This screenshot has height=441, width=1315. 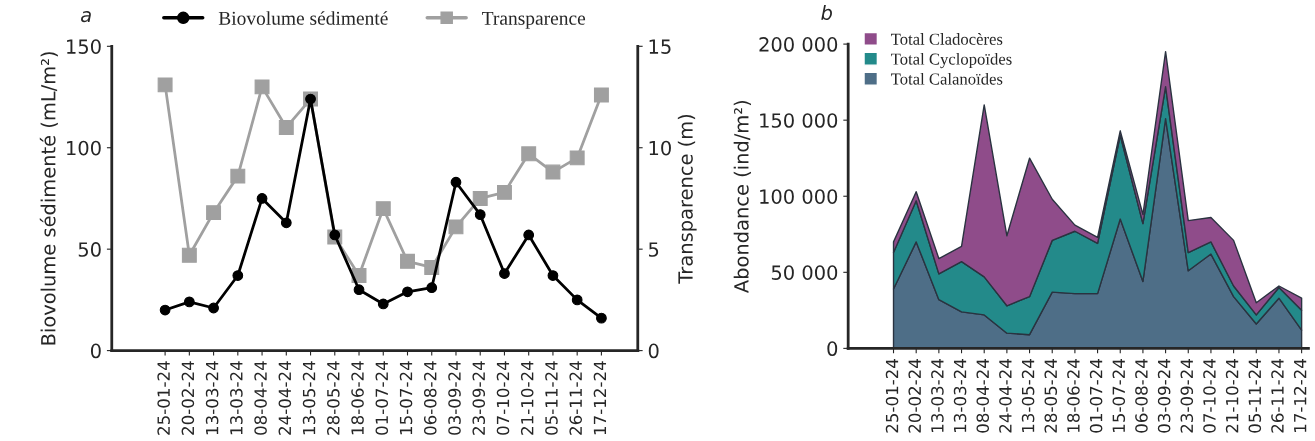 I want to click on y2-tick-label: 0, so click(x=653, y=351).